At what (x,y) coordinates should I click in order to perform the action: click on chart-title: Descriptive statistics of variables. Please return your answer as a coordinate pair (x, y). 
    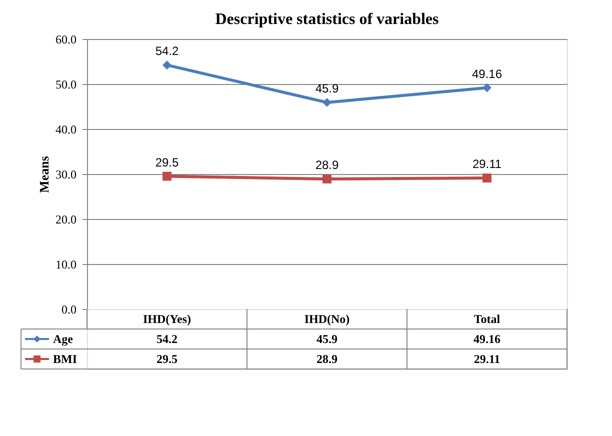
    Looking at the image, I should click on (327, 19).